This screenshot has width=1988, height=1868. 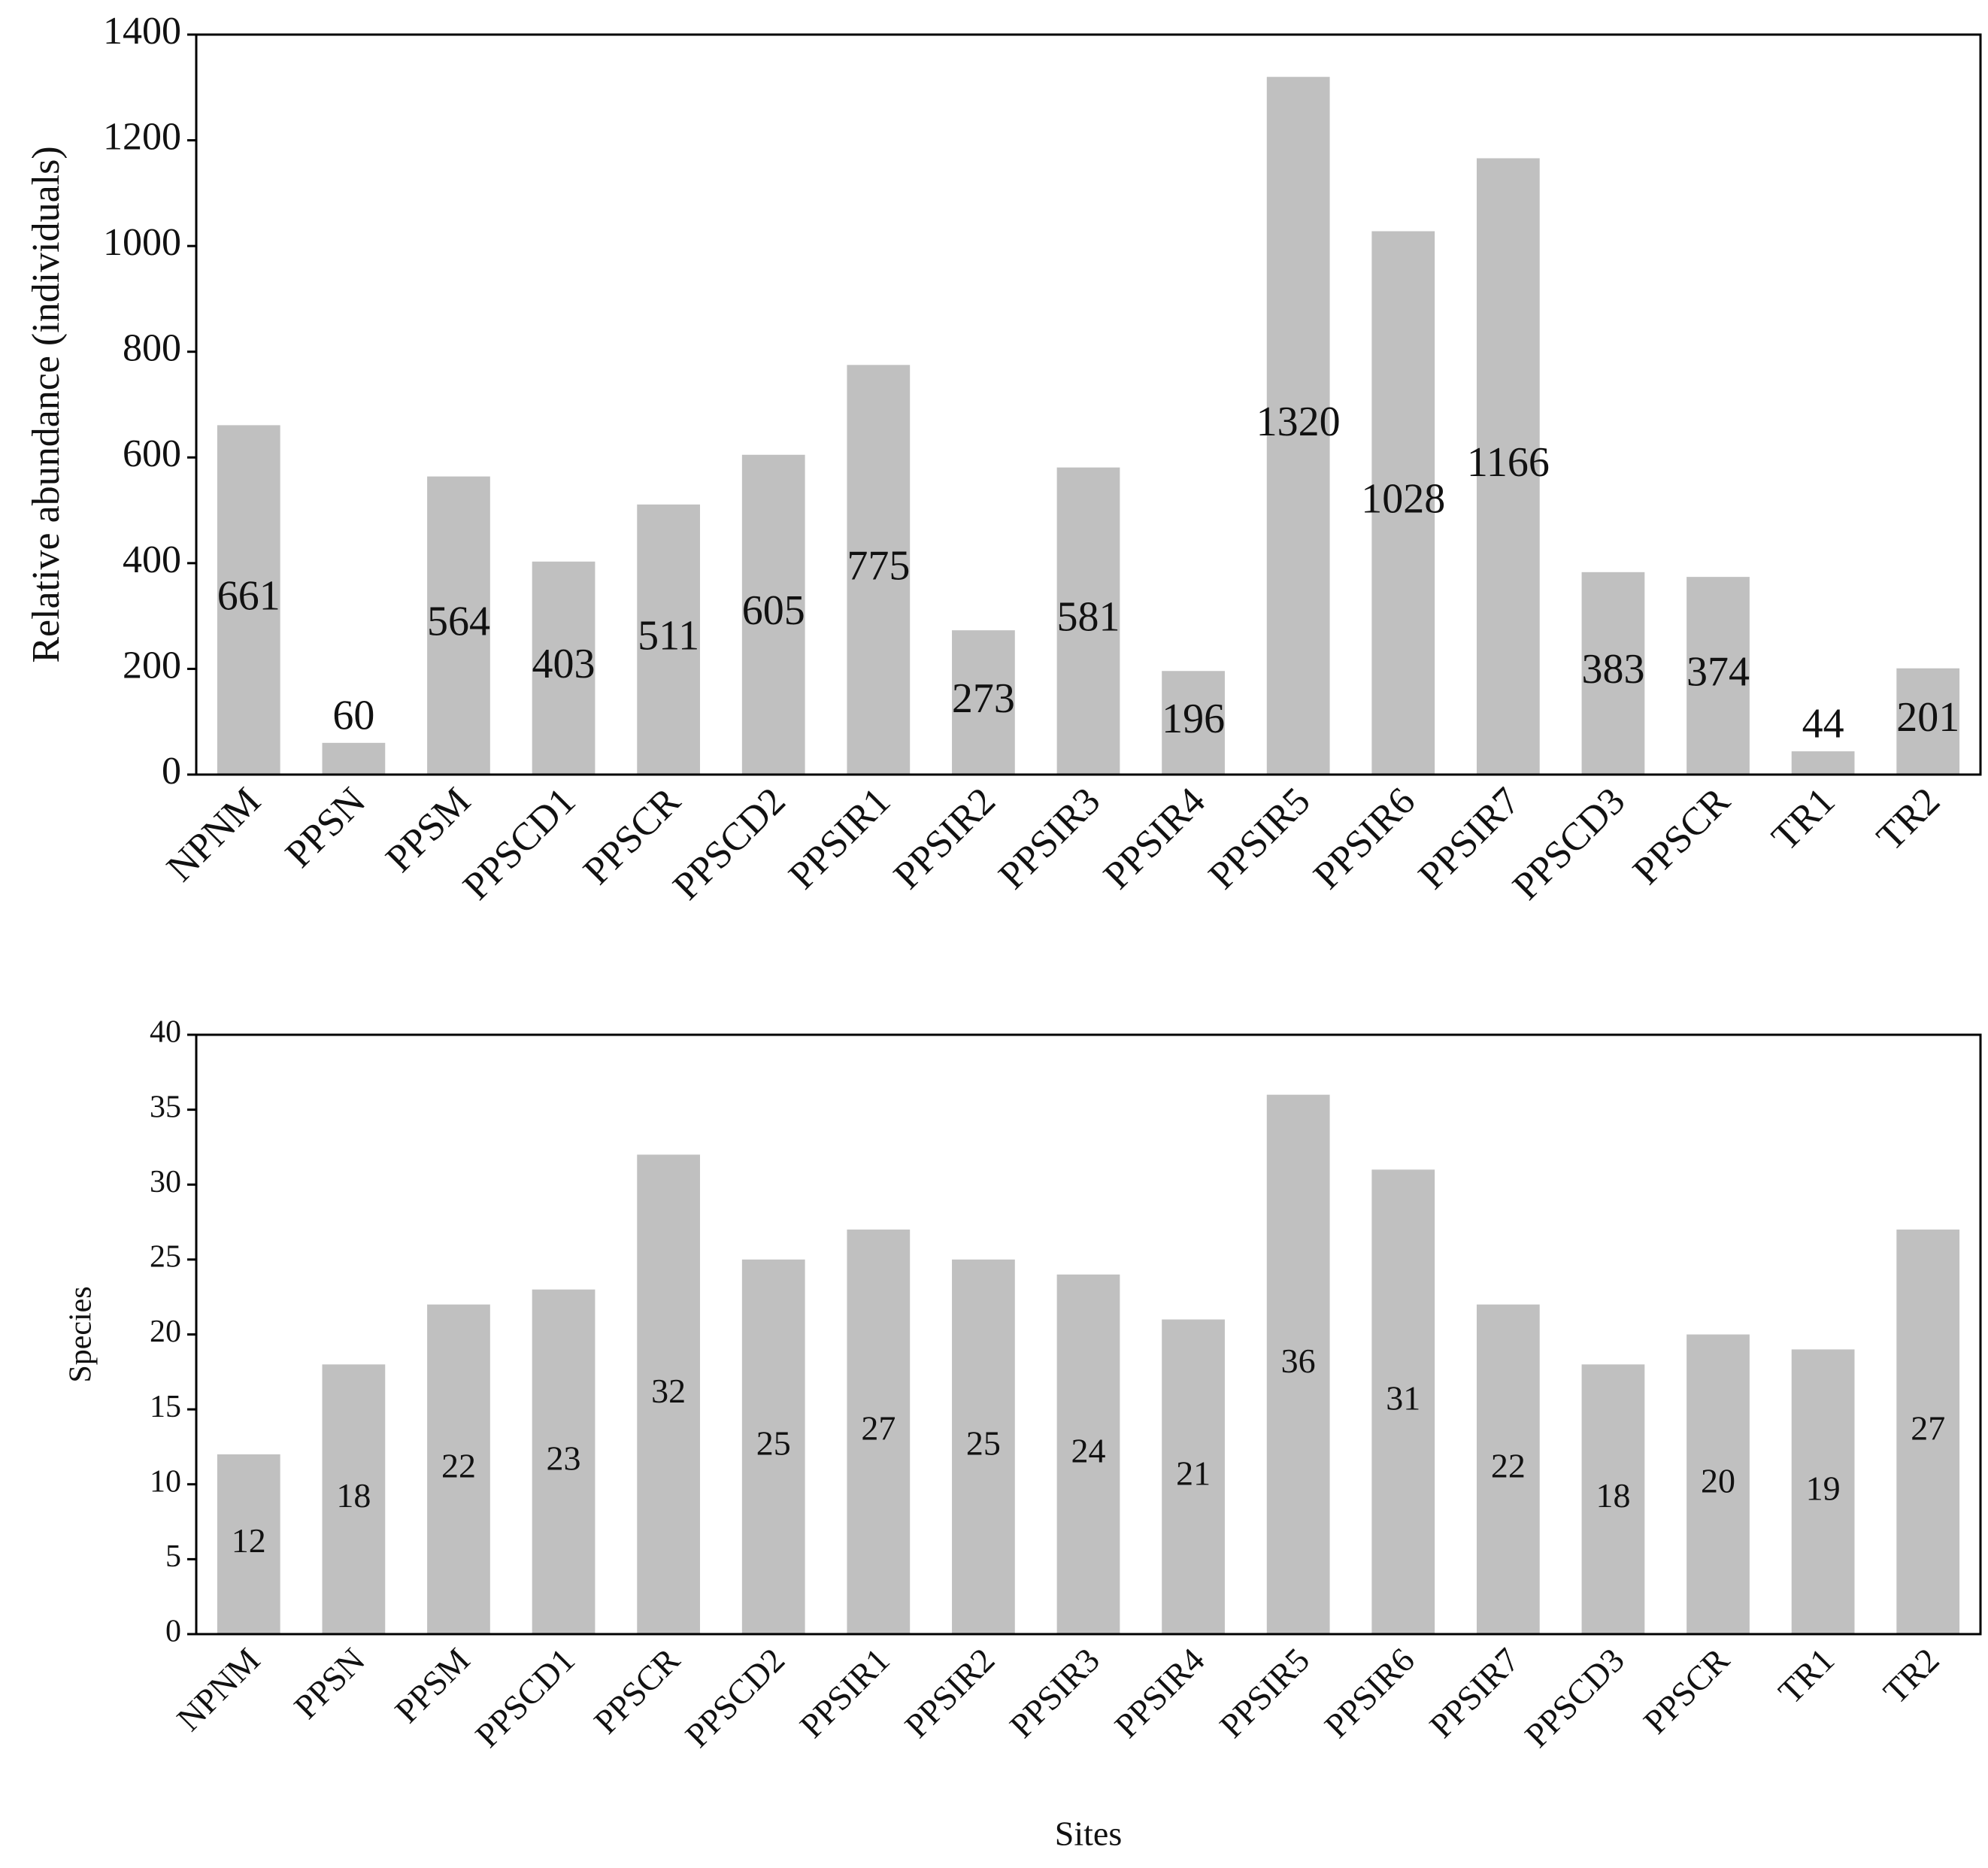 What do you see at coordinates (1823, 1488) in the screenshot?
I see `value-label: 19` at bounding box center [1823, 1488].